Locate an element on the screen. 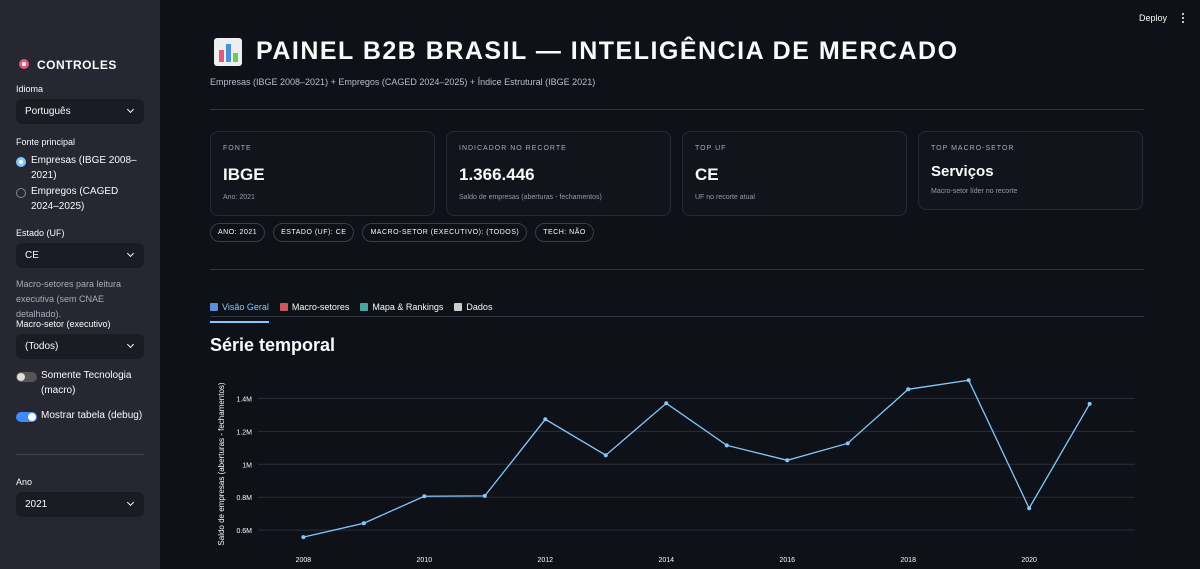 This screenshot has width=1200, height=569. chip: MACRO-SETOR (EXECUTIVO): (TODOS) is located at coordinates (445, 232).